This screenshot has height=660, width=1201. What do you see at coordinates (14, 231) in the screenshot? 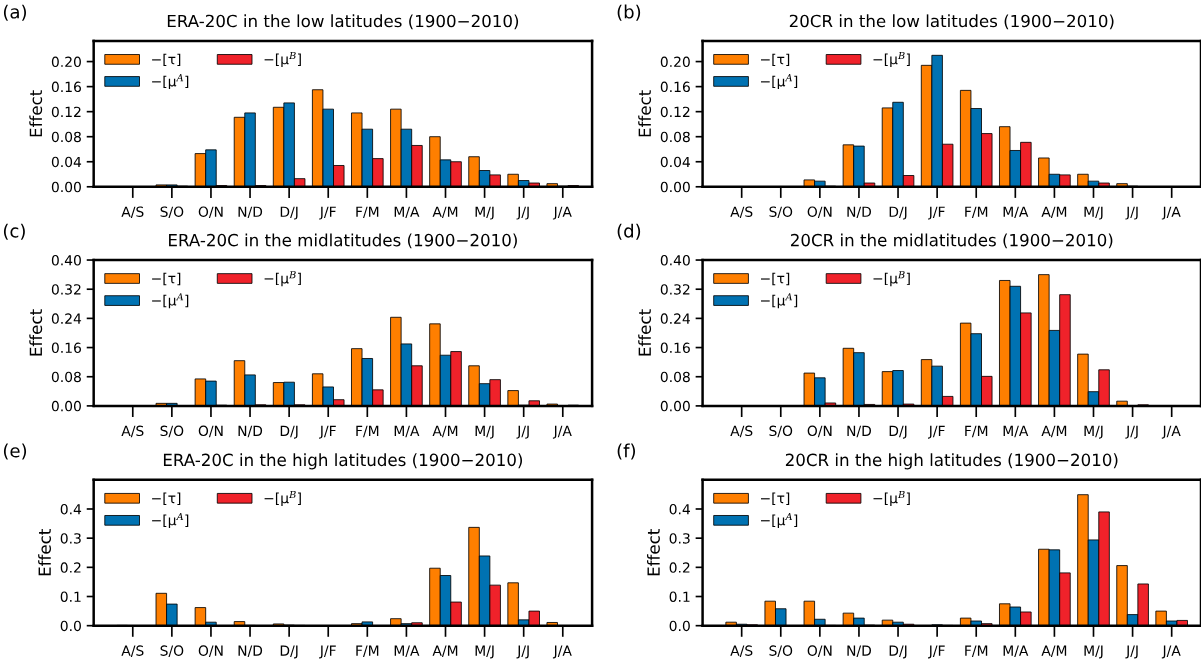
I see `text: (c)` at bounding box center [14, 231].